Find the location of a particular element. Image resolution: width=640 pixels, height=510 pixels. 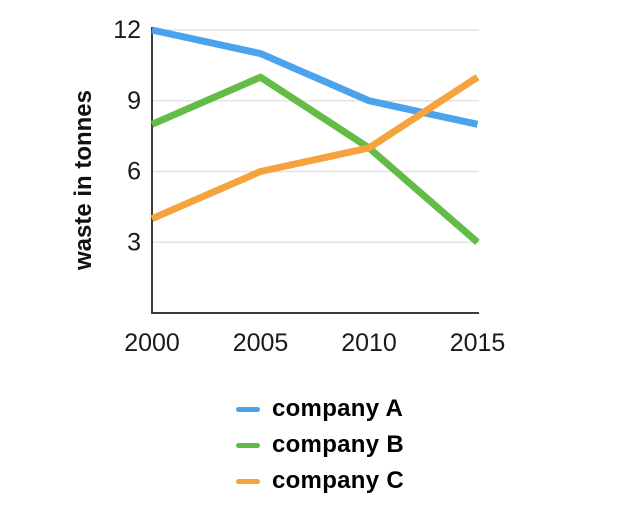

legend-items: company A company B company C is located at coordinates (320, 450).